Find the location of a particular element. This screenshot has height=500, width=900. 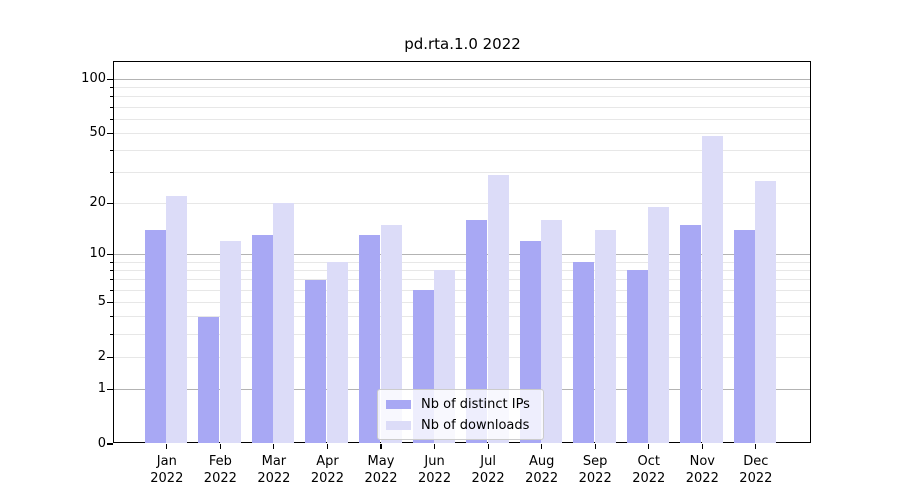

bar-downloads-aug is located at coordinates (552, 331).